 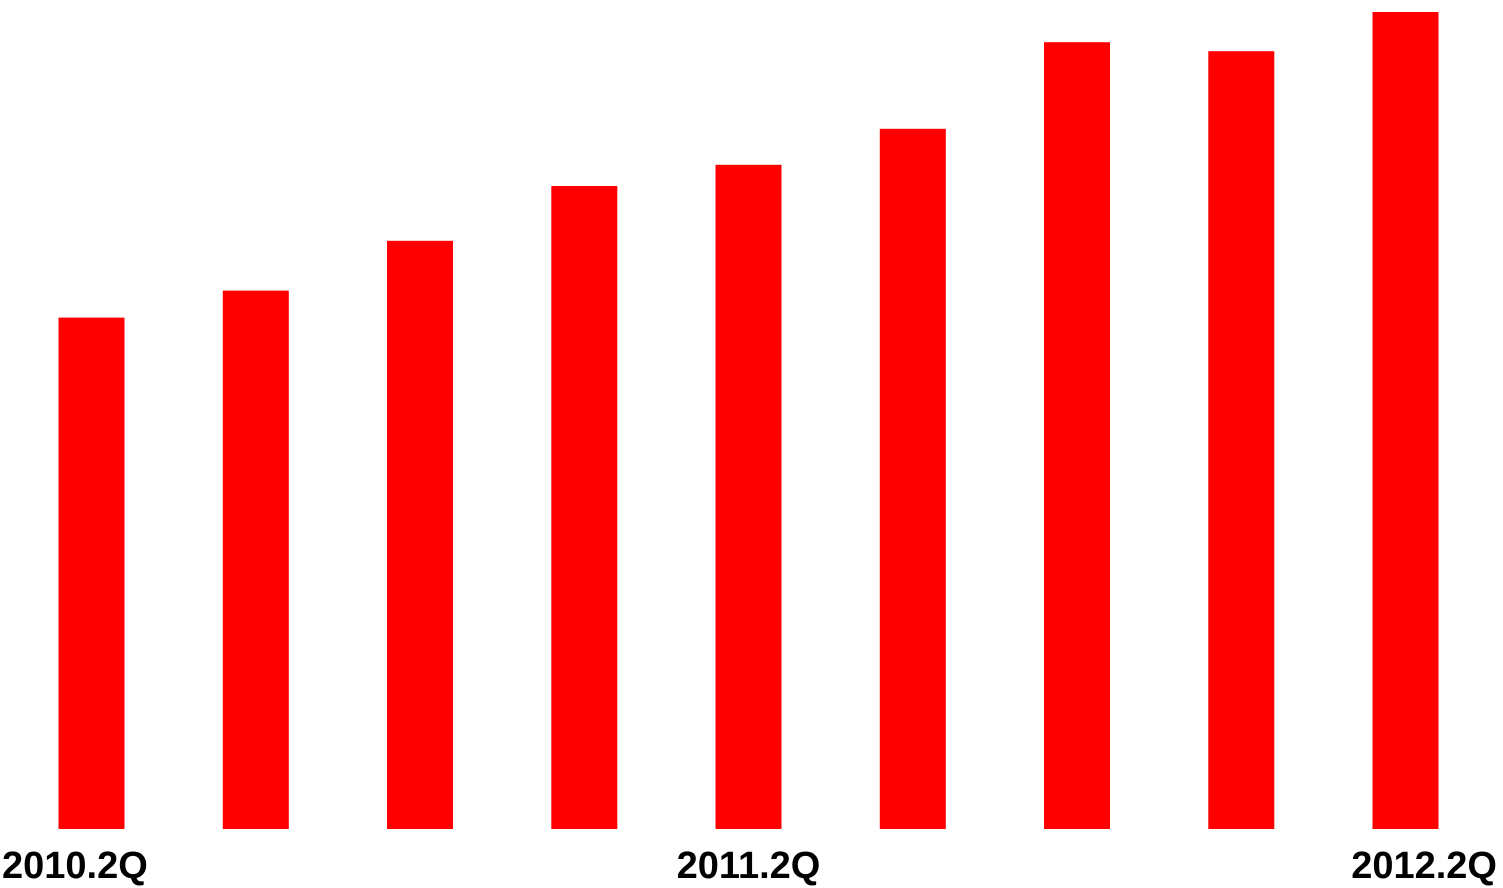 I want to click on bar-2012.1Q, so click(x=1241, y=440).